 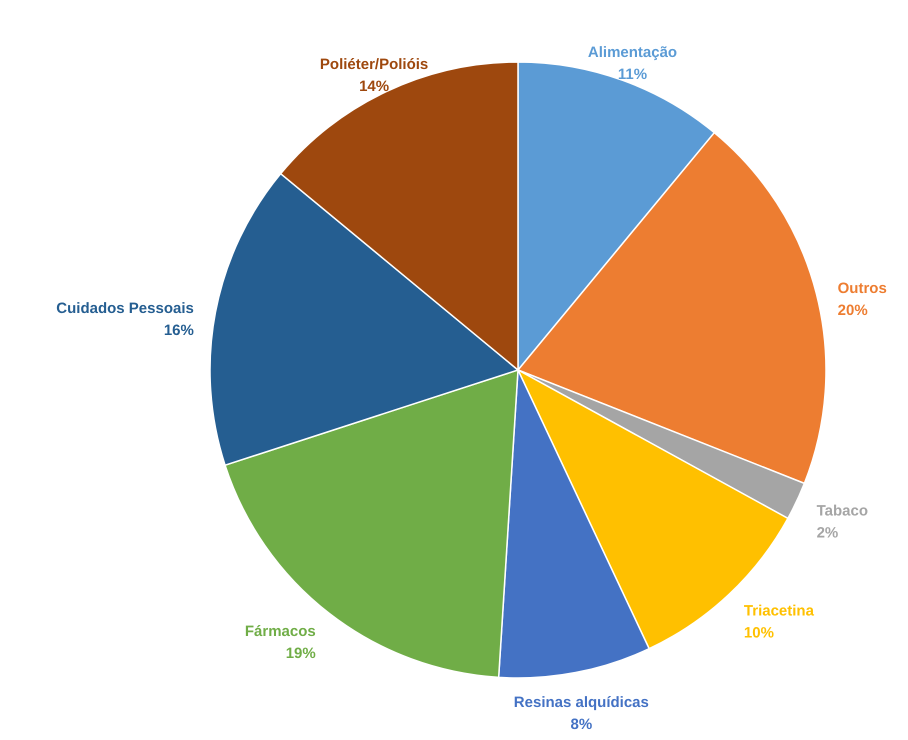 What do you see at coordinates (125, 309) in the screenshot?
I see `slice-label: Cuidados Pessoais` at bounding box center [125, 309].